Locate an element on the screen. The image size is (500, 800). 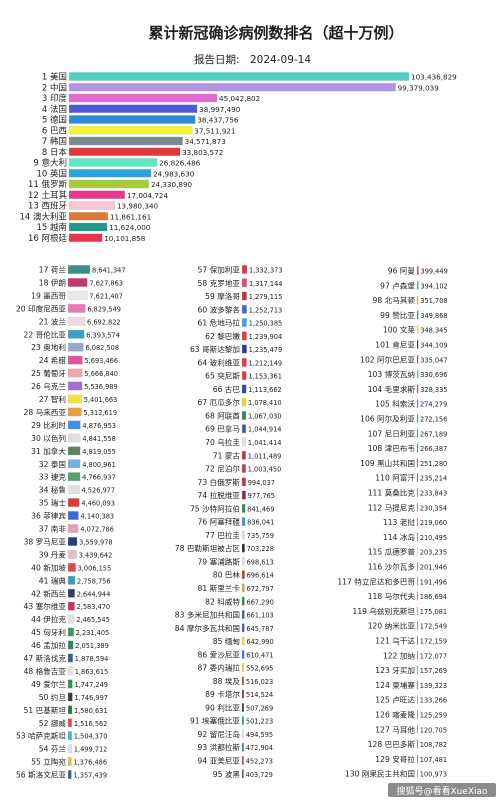
bar-label: 8 日本 is located at coordinates (55, 152).